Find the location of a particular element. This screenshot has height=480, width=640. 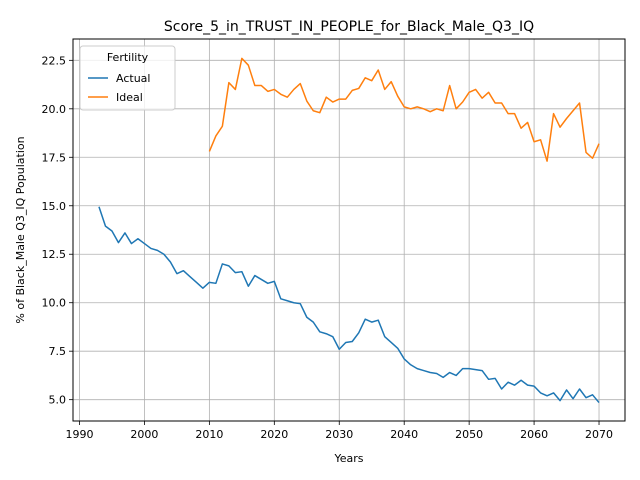

x-tick-label: 2020 is located at coordinates (274, 434).